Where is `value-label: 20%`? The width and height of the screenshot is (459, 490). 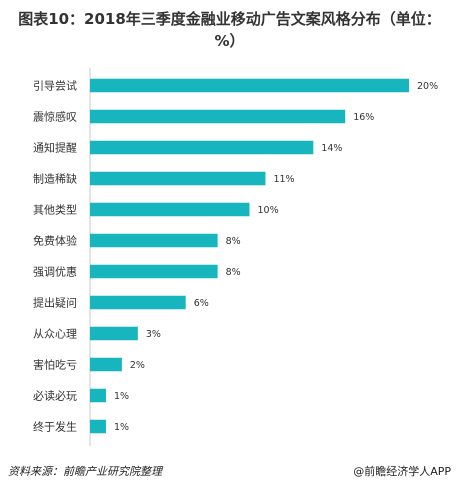 value-label: 20% is located at coordinates (427, 86).